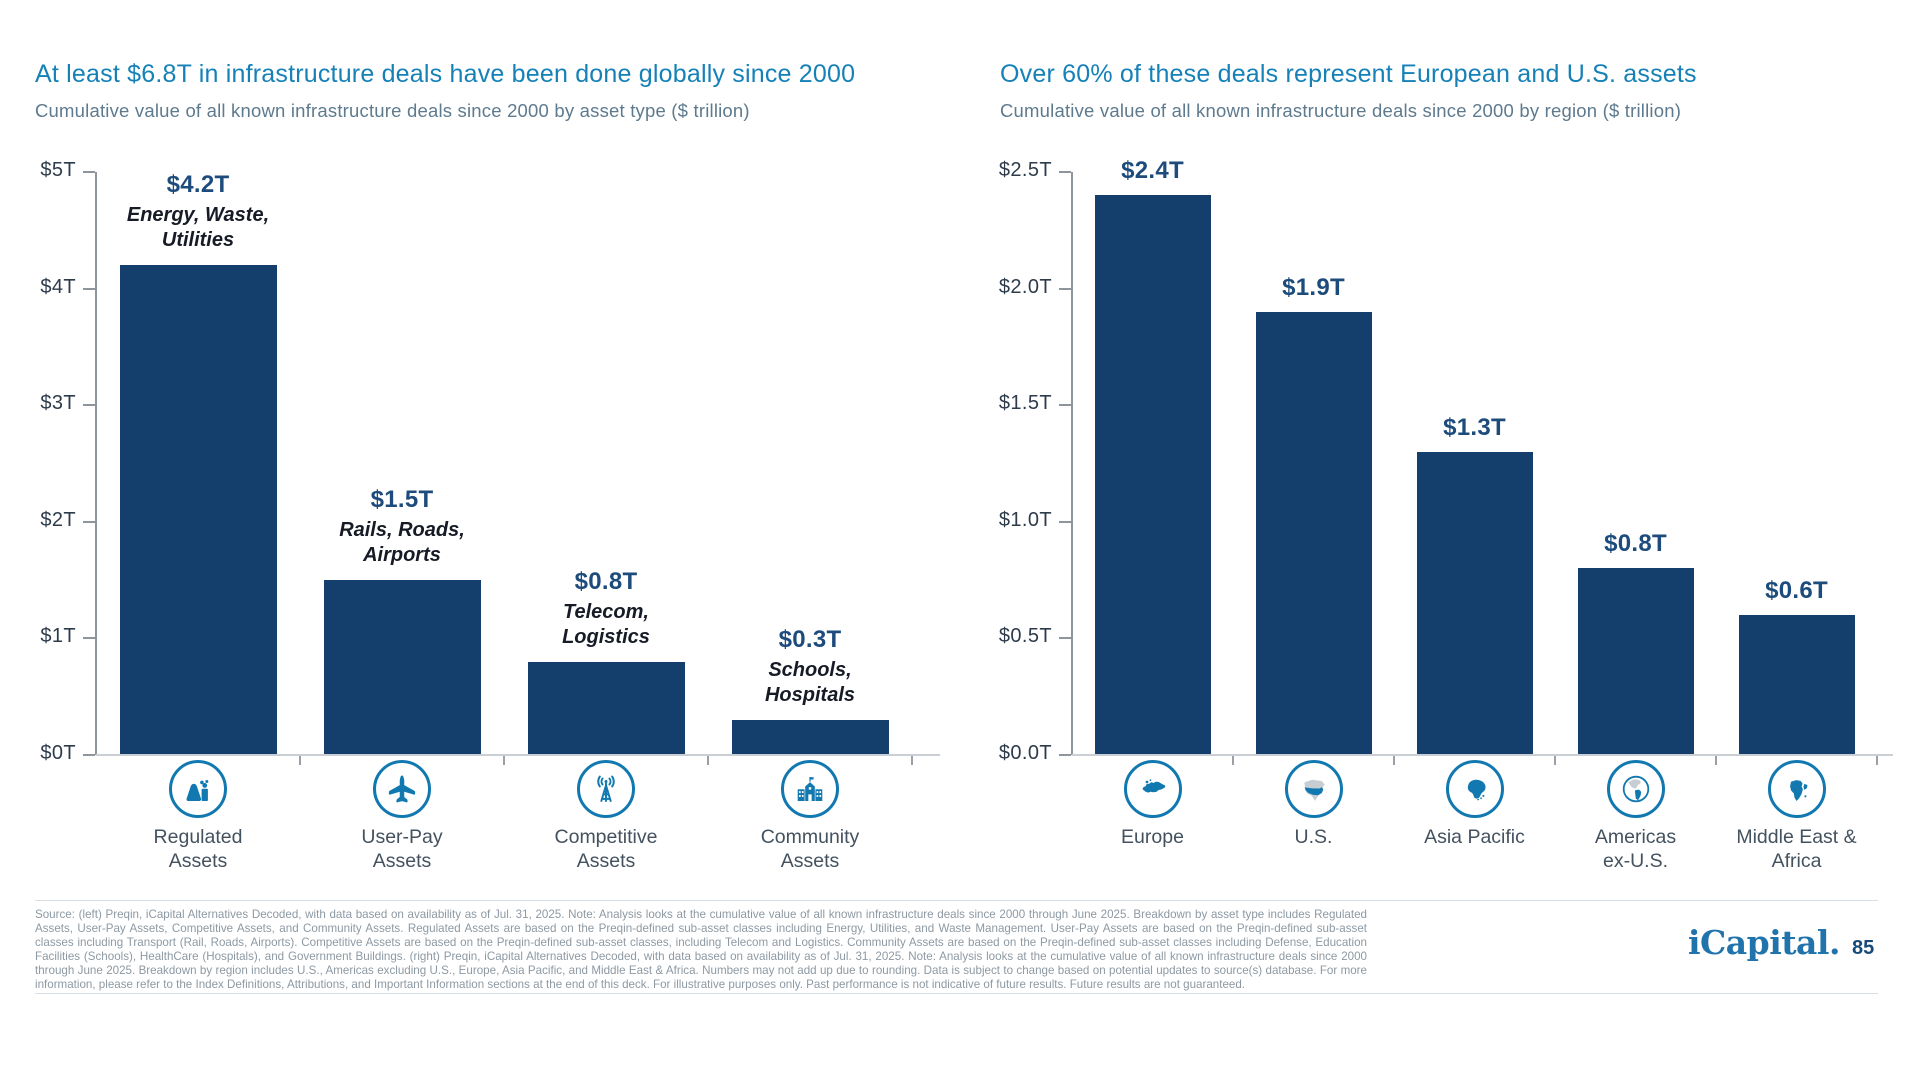 This screenshot has height=1080, width=1920. What do you see at coordinates (198, 185) in the screenshot?
I see `bar-value-label: $4.2T` at bounding box center [198, 185].